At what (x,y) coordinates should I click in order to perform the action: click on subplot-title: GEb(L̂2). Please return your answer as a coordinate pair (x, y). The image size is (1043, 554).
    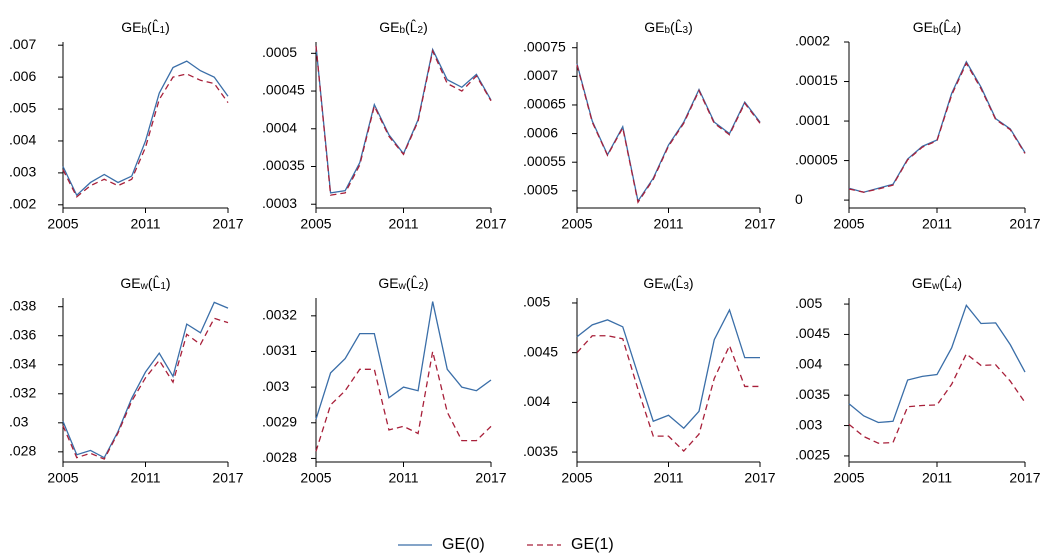
    Looking at the image, I should click on (403, 27).